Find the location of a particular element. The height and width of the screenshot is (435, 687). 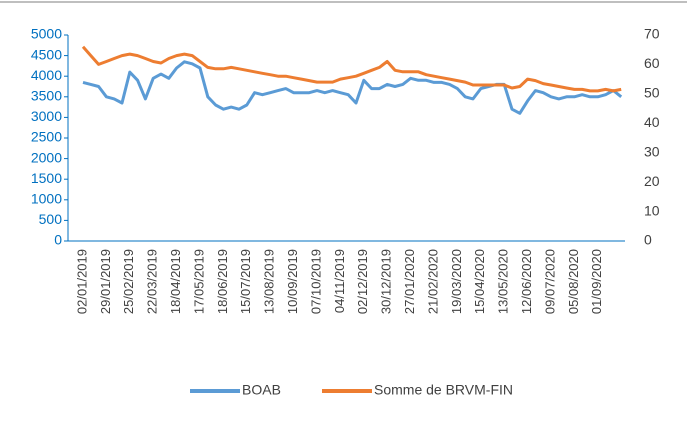

x-tick-label: 19/03/2020 is located at coordinates (456, 281).